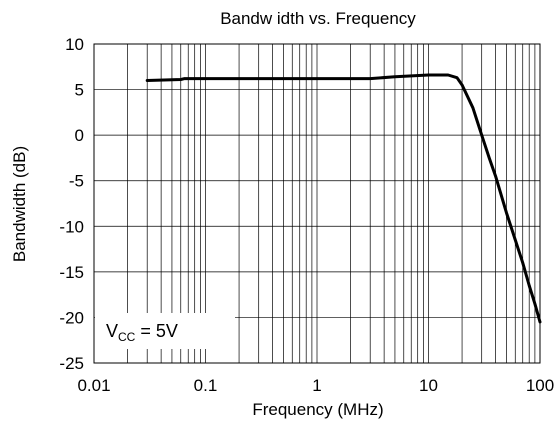  I want to click on annotation-subscript: CC, so click(127, 337).